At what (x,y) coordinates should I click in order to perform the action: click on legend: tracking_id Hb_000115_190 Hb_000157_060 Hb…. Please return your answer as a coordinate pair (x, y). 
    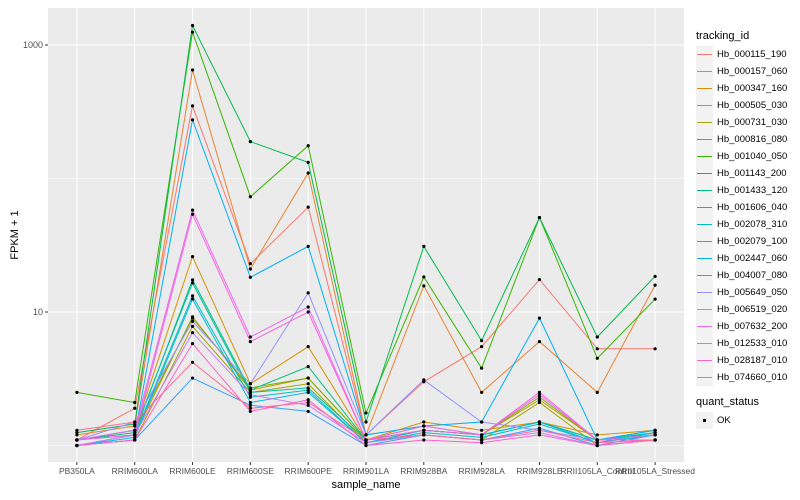
    Looking at the image, I should click on (748, 229).